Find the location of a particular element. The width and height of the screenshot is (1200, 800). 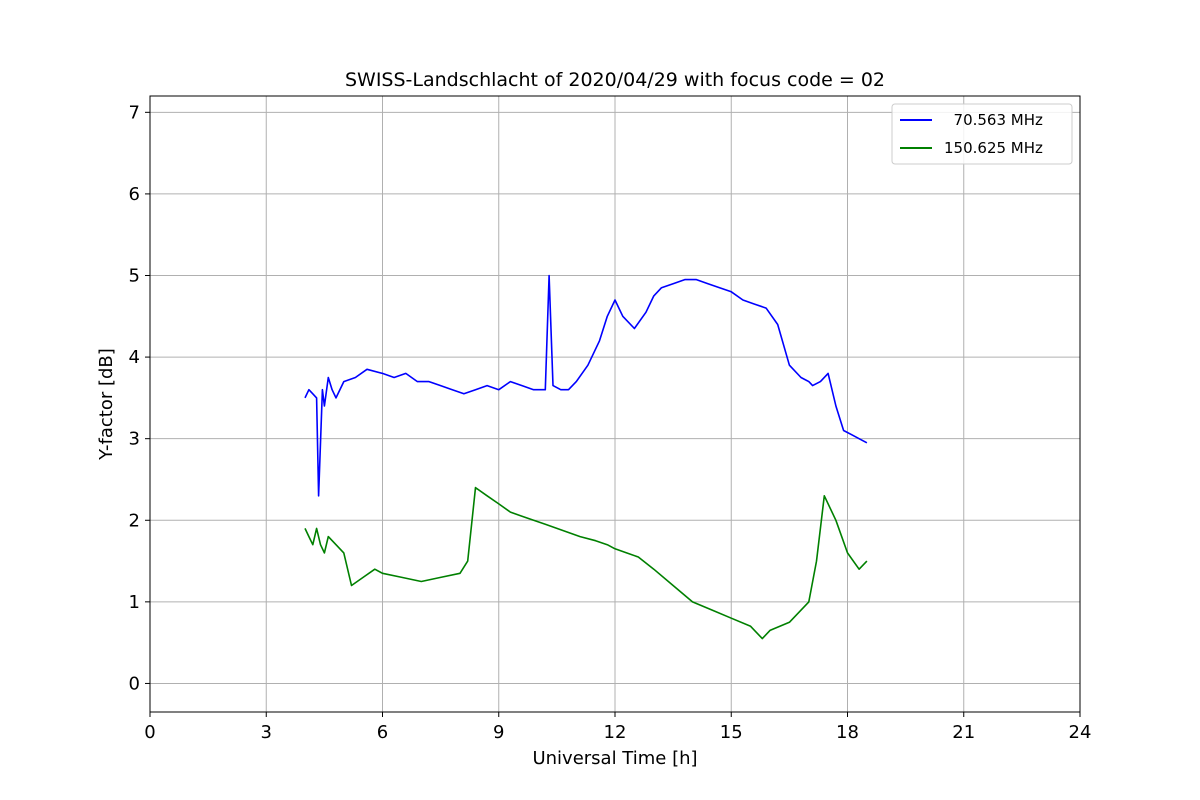

x-tick-label: 12 is located at coordinates (615, 732).